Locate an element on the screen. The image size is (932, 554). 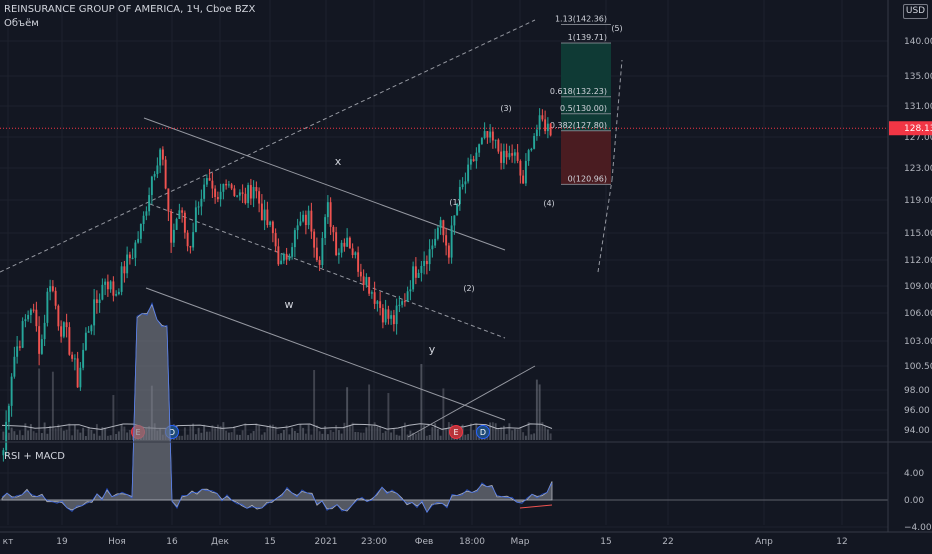
projection-line is located at coordinates (605, 226).